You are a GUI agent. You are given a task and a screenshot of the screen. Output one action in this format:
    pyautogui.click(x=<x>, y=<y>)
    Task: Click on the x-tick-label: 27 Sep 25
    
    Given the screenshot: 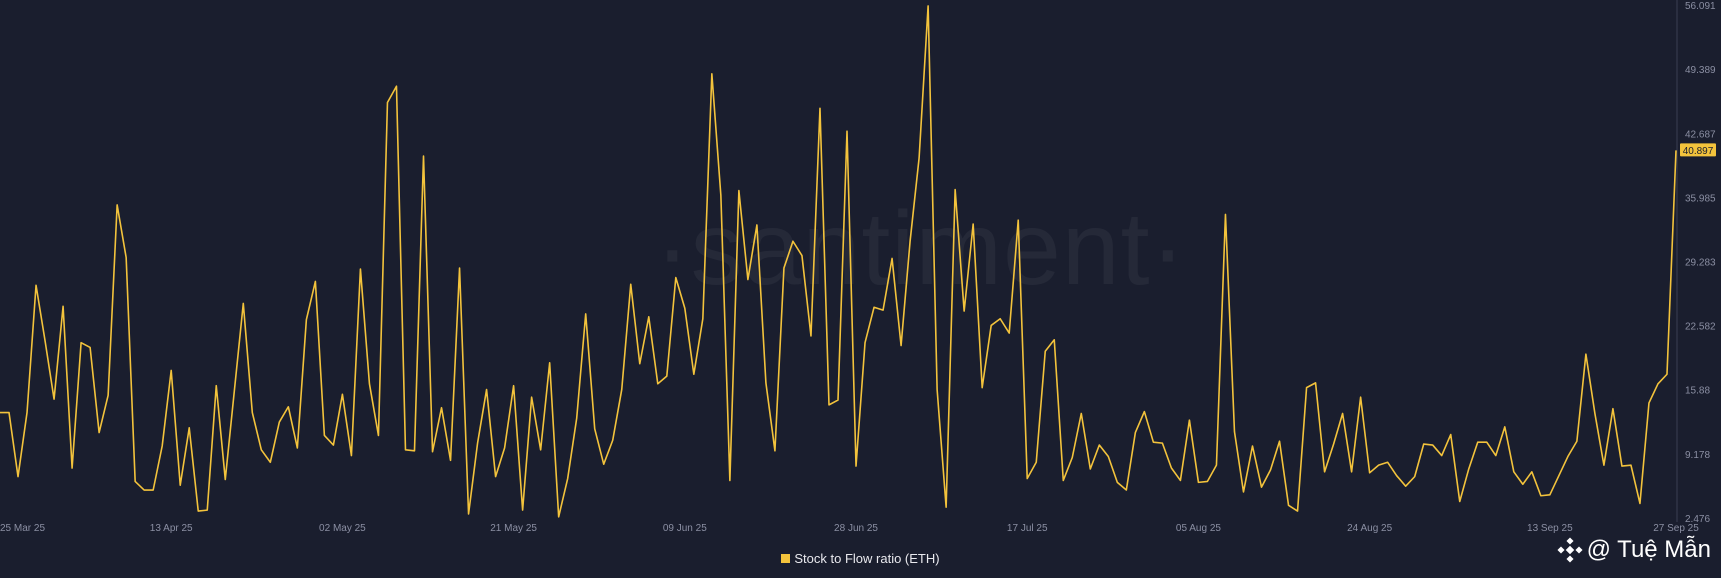 What is the action you would take?
    pyautogui.click(x=1676, y=528)
    